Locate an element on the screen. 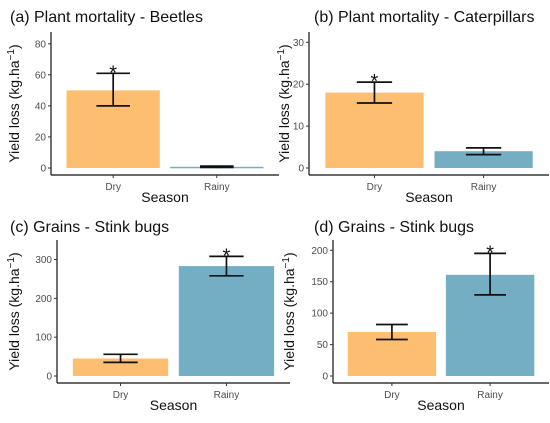 The width and height of the screenshot is (550, 423). y-tick-label: 40 is located at coordinates (41, 106).